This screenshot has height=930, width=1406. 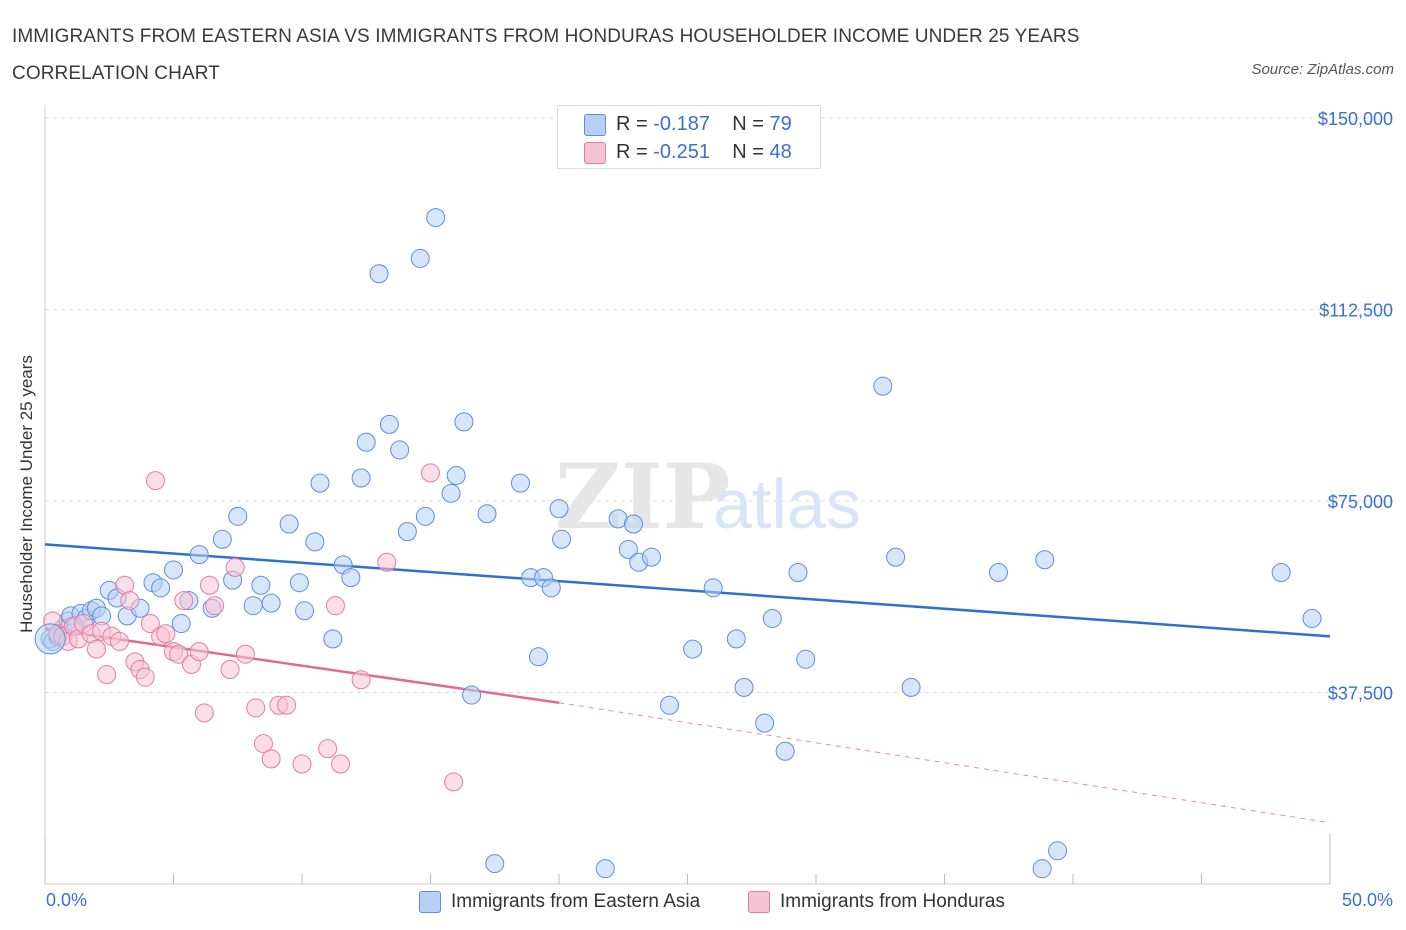 What do you see at coordinates (1367, 900) in the screenshot?
I see `x-max-label: 50.0%` at bounding box center [1367, 900].